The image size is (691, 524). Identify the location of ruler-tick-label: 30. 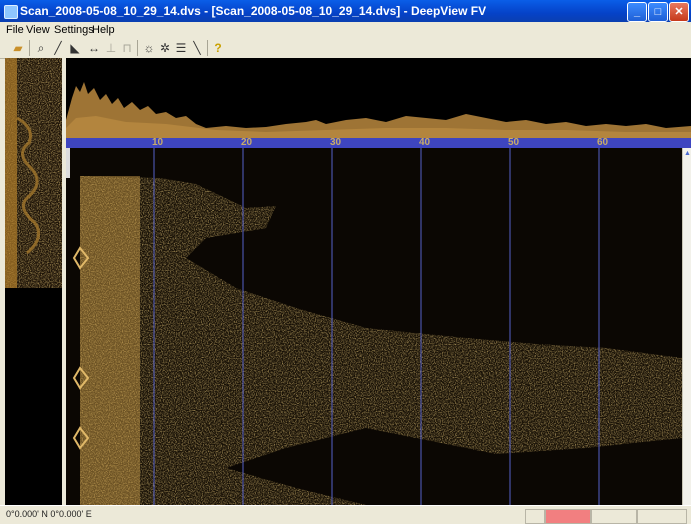
(336, 142).